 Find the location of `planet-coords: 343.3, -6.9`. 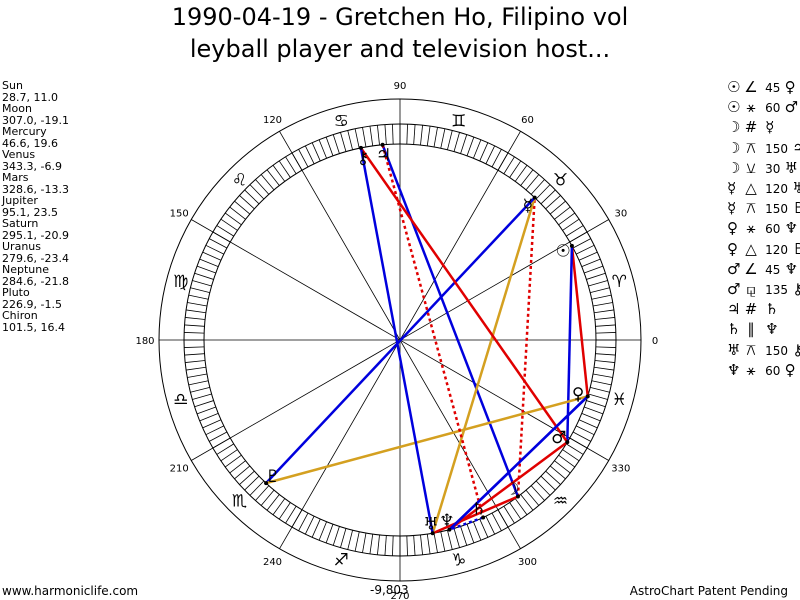

planet-coords: 343.3, -6.9 is located at coordinates (32, 166).